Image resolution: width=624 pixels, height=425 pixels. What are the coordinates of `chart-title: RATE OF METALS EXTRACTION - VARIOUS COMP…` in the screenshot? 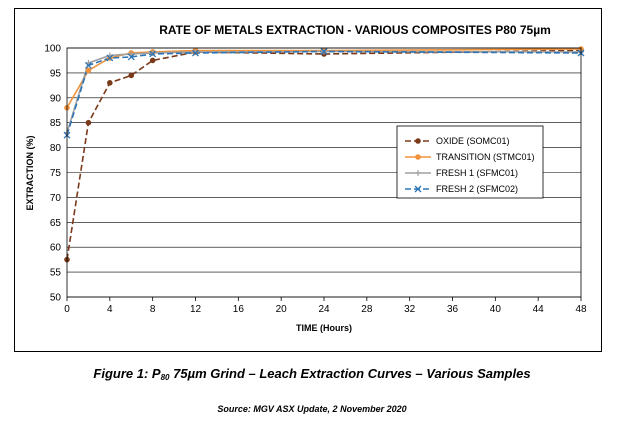 It's located at (355, 30).